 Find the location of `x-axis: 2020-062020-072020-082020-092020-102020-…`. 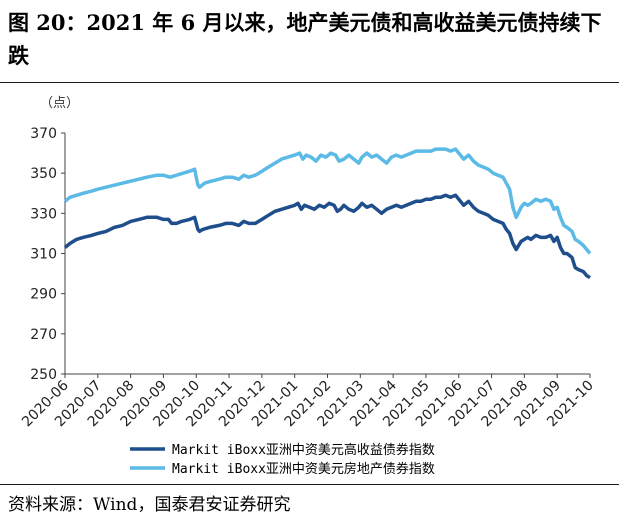

x-axis: 2020-062020-072020-082020-092020-102020-… is located at coordinates (308, 401).